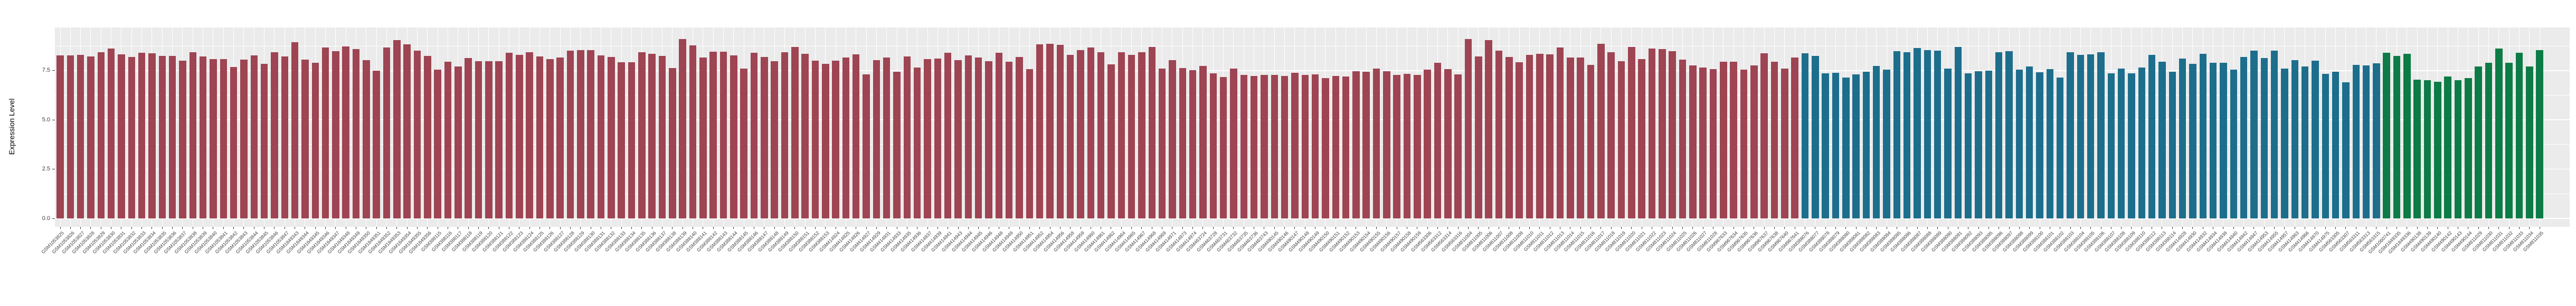  What do you see at coordinates (142, 135) in the screenshot?
I see `bar-GSM1053833` at bounding box center [142, 135].